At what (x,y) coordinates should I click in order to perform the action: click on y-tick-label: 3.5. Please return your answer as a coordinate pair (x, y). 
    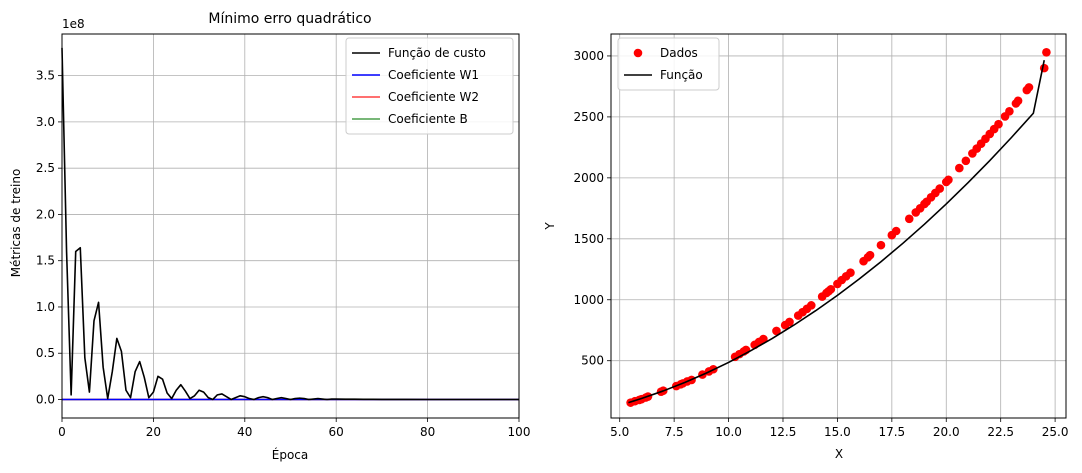
    Looking at the image, I should click on (45, 76).